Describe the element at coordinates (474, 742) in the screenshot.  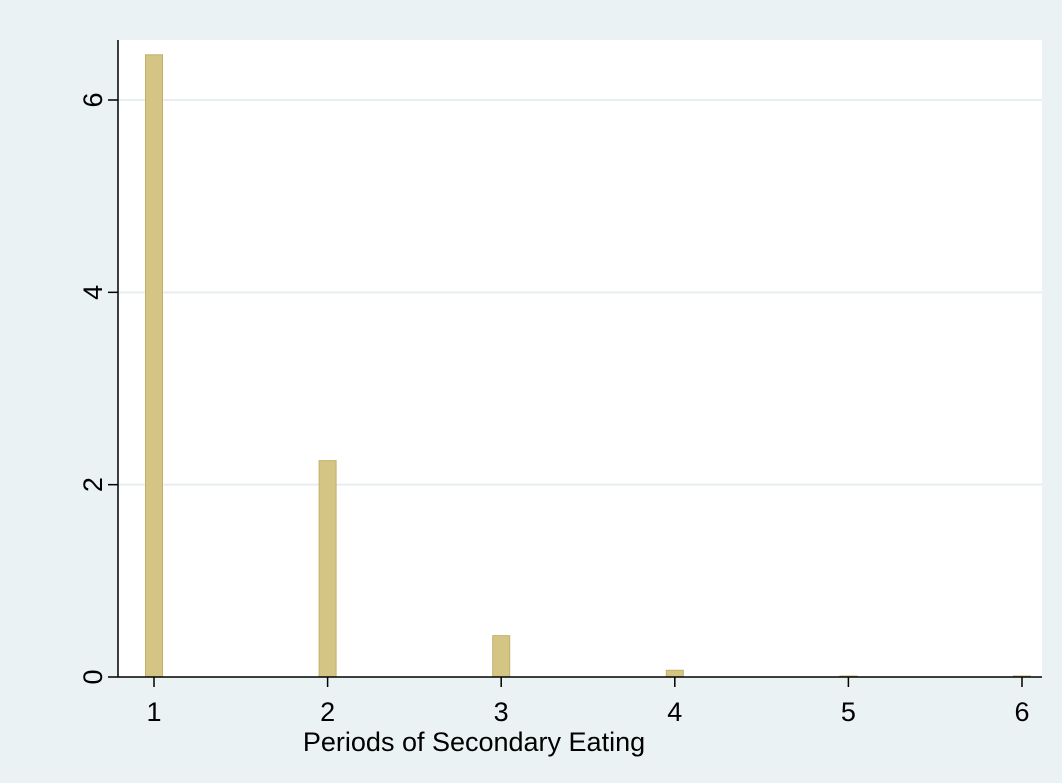
I see `x-axis-title: Periods of Secondary Eating` at that location.